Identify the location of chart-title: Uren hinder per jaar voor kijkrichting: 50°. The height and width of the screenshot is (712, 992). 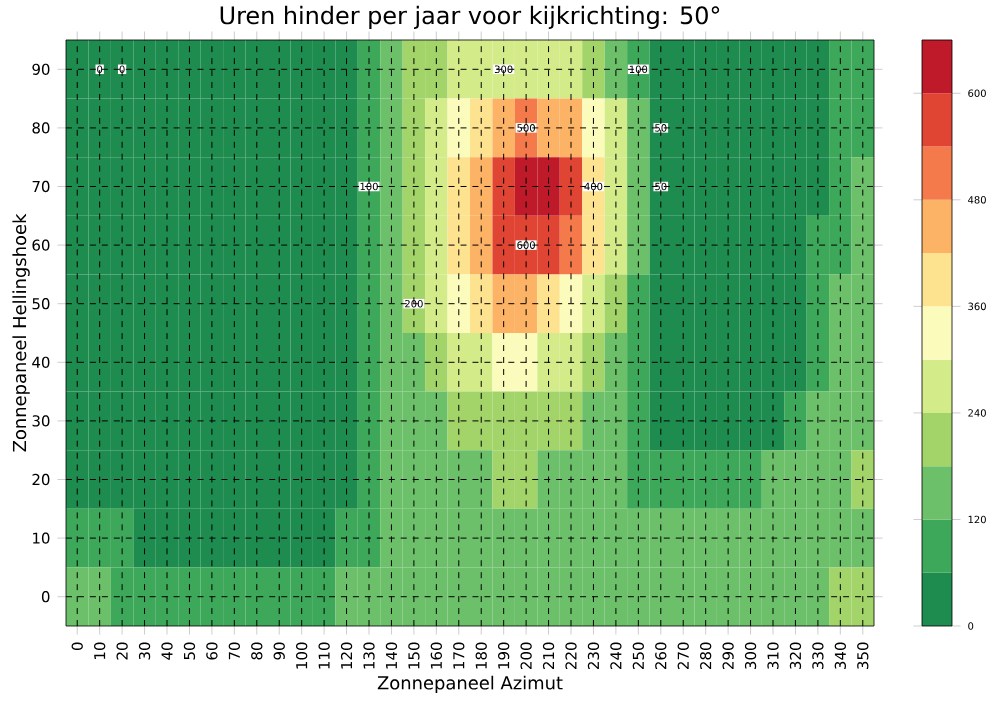
(470, 17).